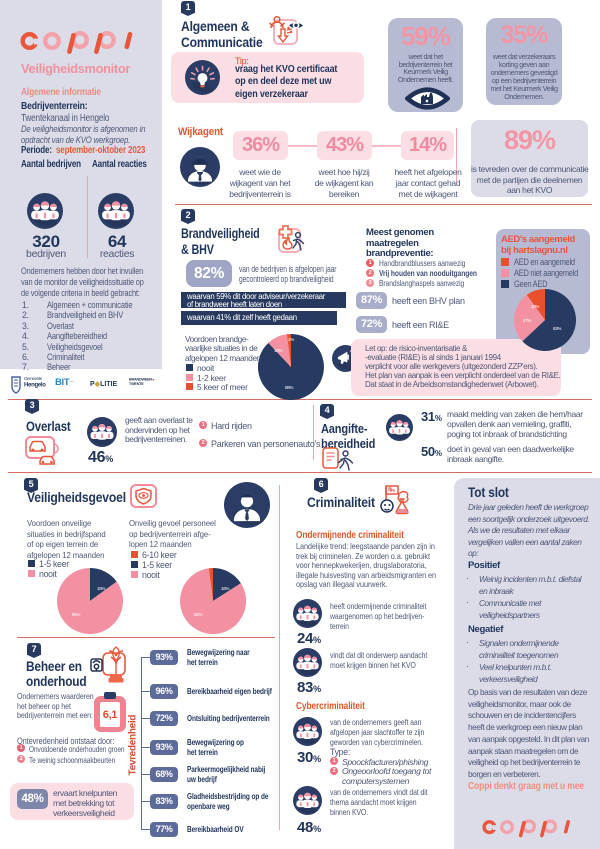  What do you see at coordinates (225, 588) in the screenshot?
I see `svg-text: 16%` at bounding box center [225, 588].